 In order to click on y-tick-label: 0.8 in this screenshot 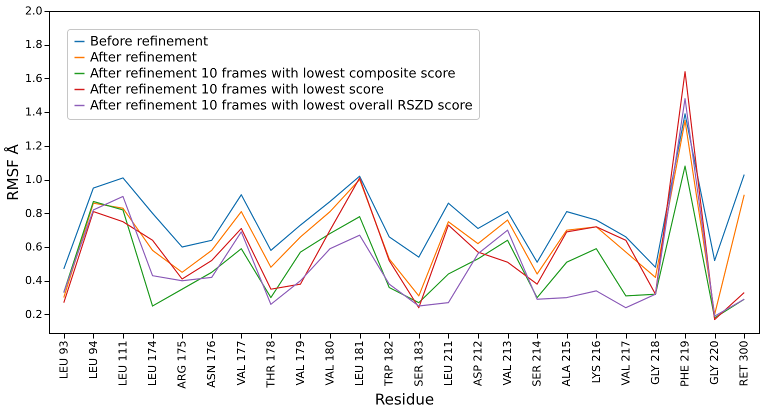, I will do `click(33, 213)`.